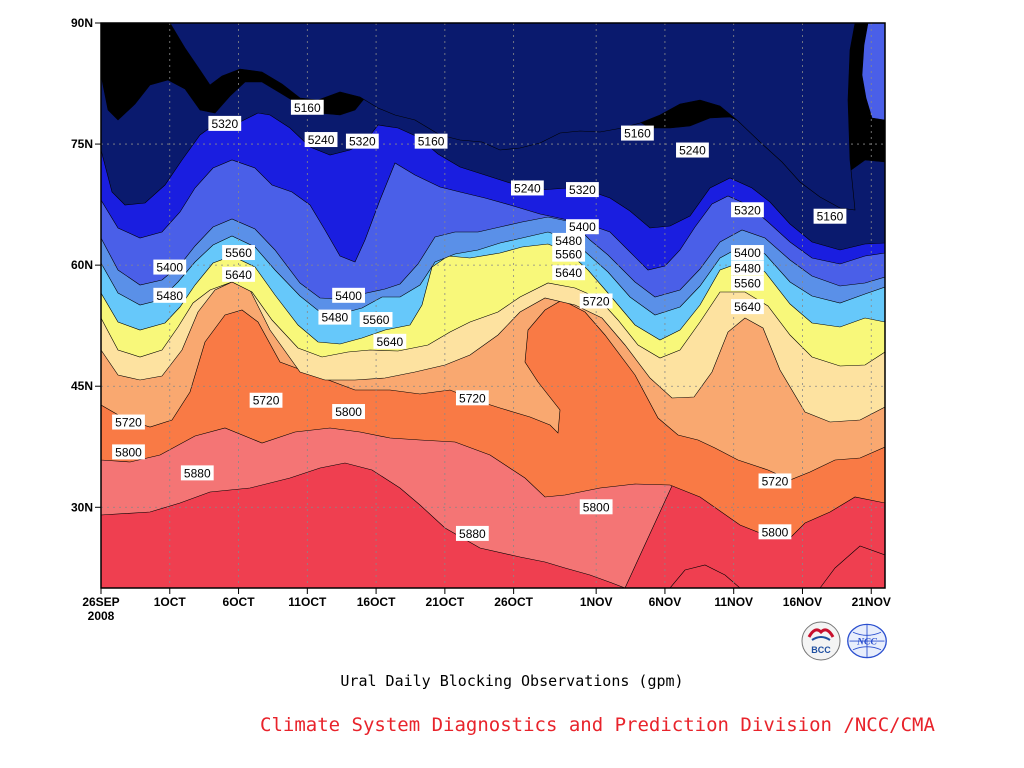  What do you see at coordinates (821, 641) in the screenshot?
I see `bcc-logo: BCC` at bounding box center [821, 641].